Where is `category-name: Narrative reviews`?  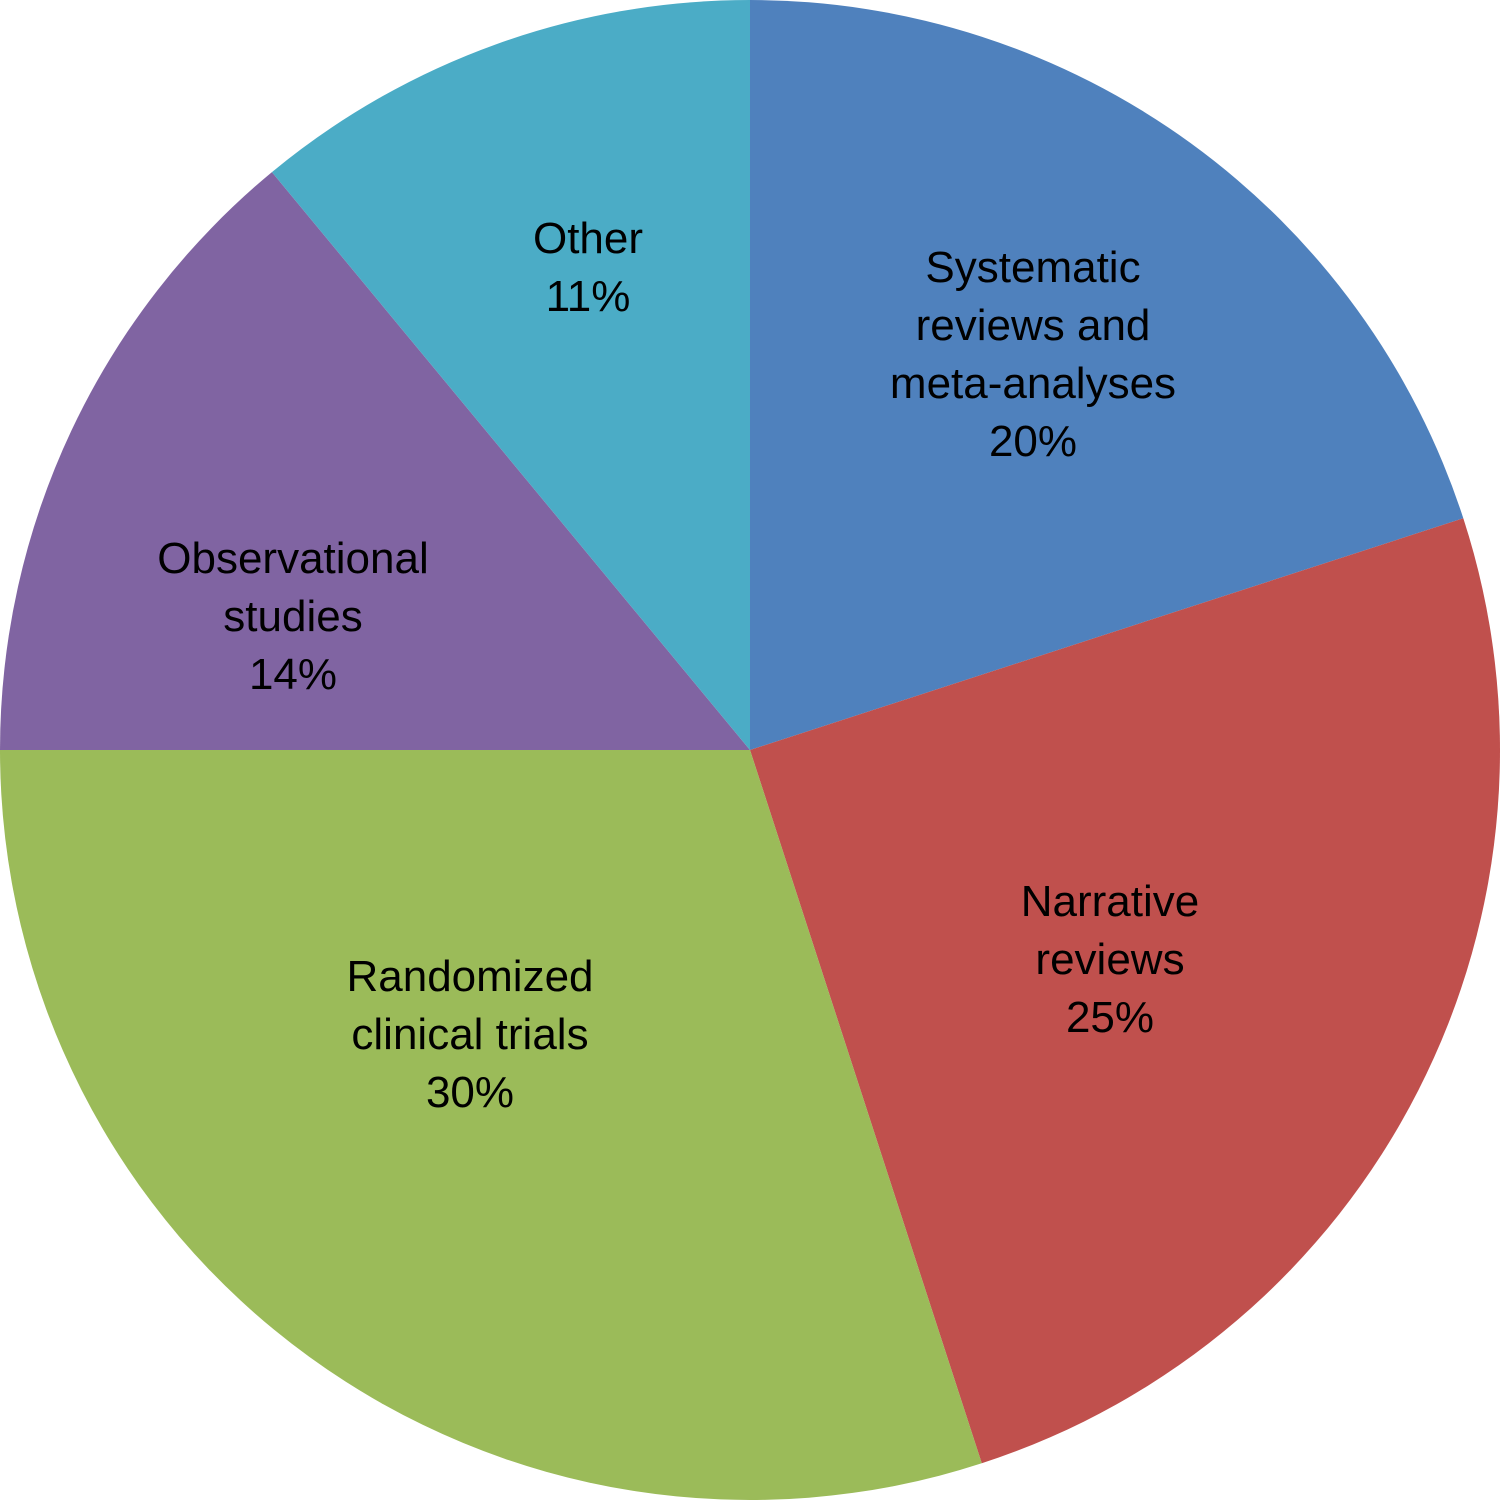
category-name: Narrative reviews is located at coordinates (1110, 930).